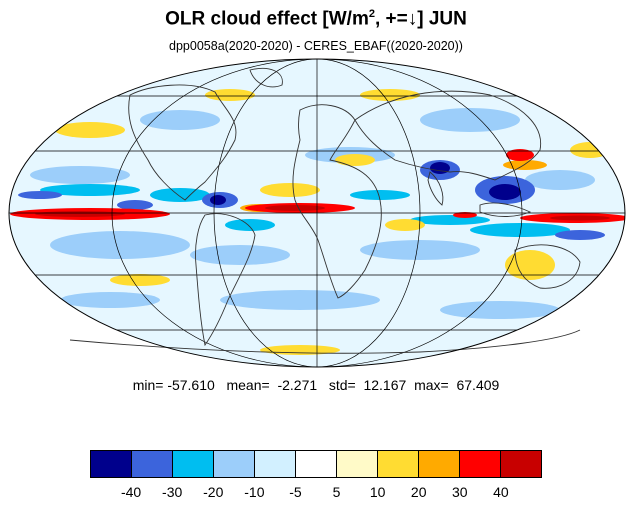  I want to click on stat-min-label: min=, so click(148, 385).